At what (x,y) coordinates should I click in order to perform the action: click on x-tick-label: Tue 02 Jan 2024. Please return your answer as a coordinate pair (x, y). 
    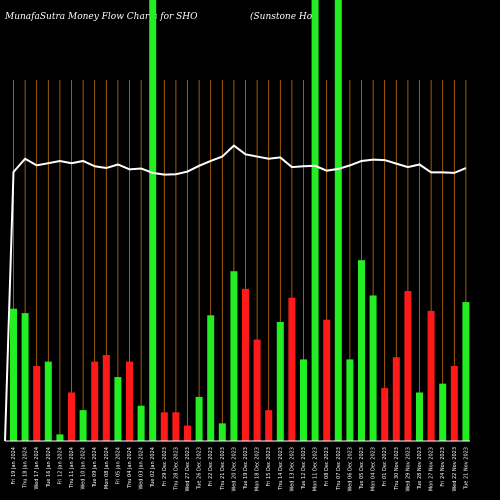
    Looking at the image, I should click on (153, 467).